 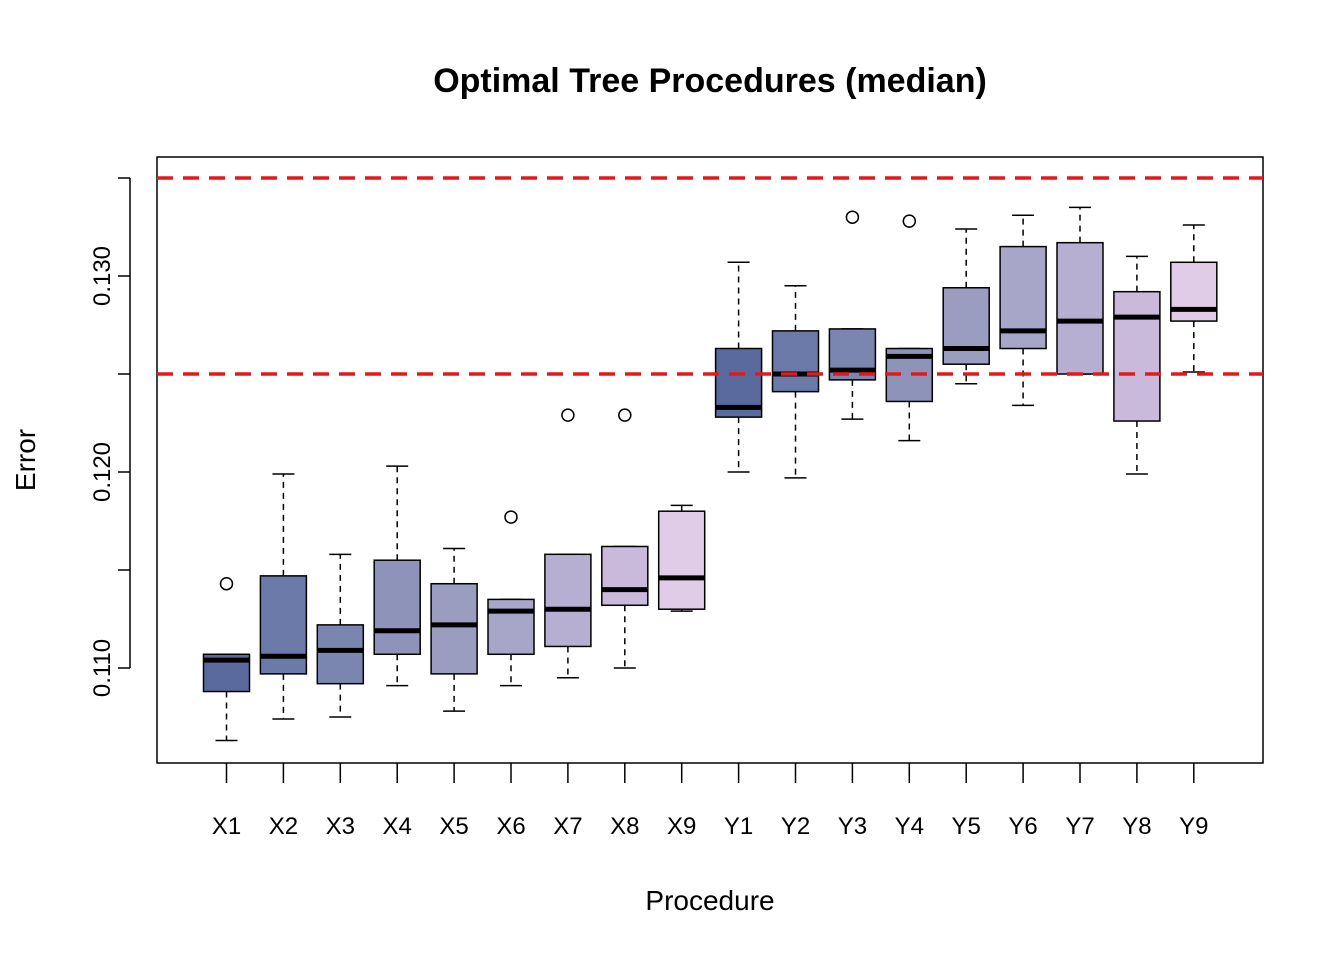 I want to click on x-tick-label: X5, so click(x=453, y=826).